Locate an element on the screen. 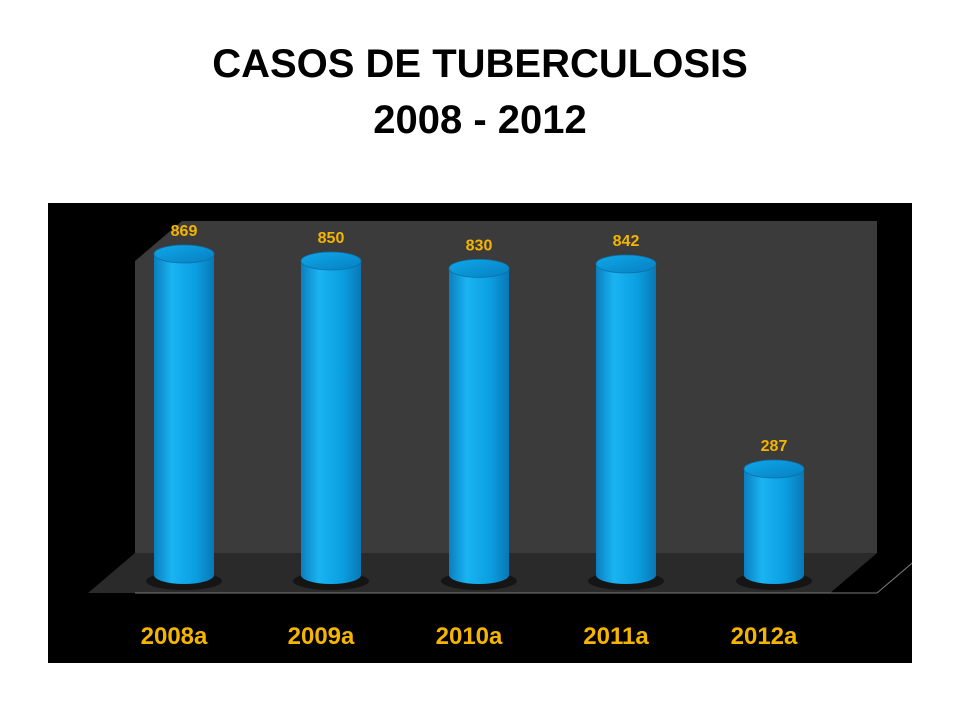 The image size is (960, 720). bar-top-2010a is located at coordinates (479, 268).